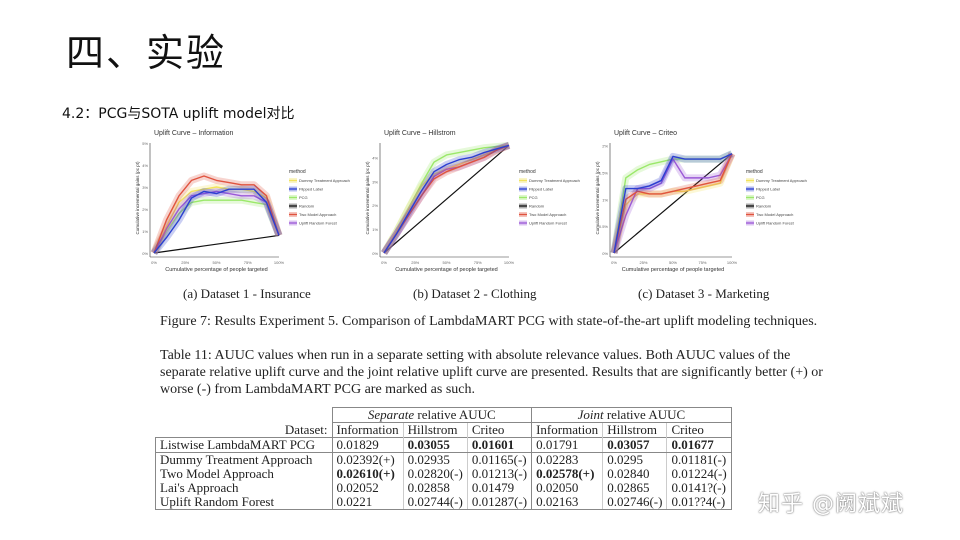 The height and width of the screenshot is (540, 960). Describe the element at coordinates (145, 143) in the screenshot. I see `y-tick-label: 5%` at that location.